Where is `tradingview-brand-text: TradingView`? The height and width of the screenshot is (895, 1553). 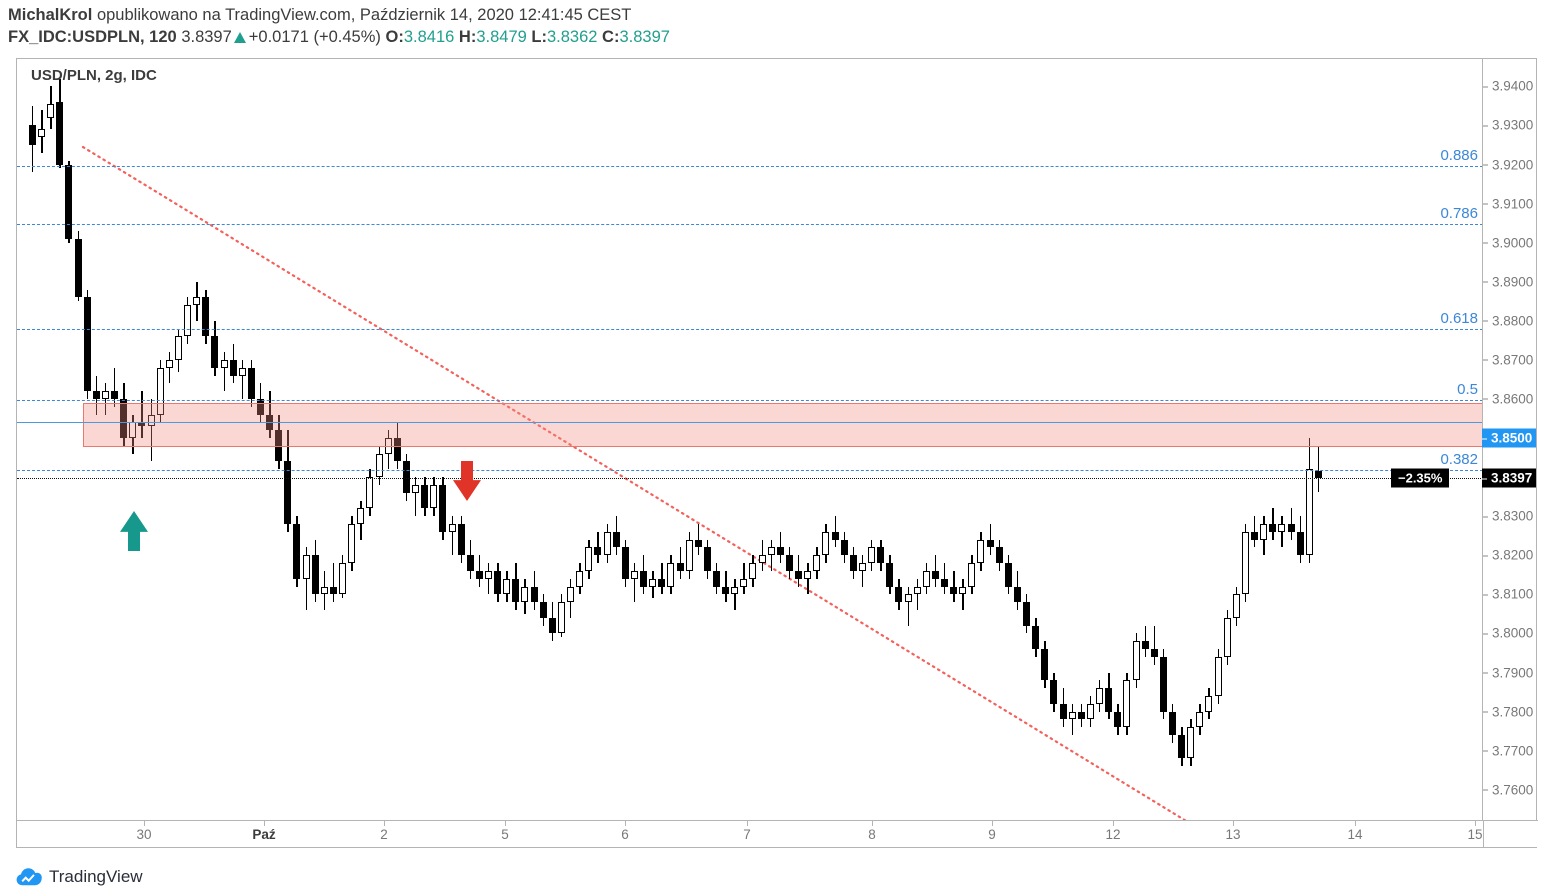 tradingview-brand-text: TradingView is located at coordinates (96, 876).